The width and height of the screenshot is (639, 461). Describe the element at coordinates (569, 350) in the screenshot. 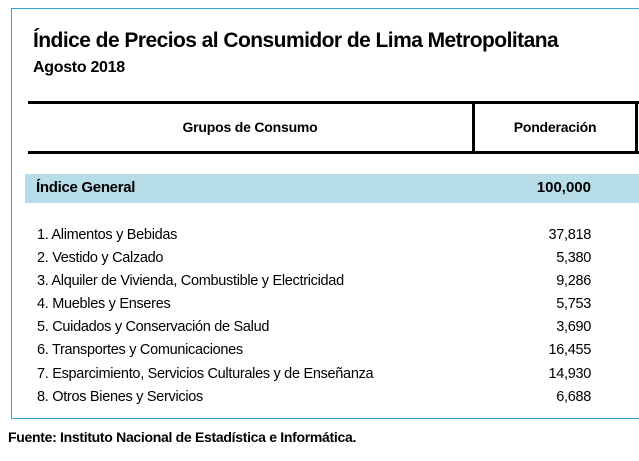

I see `row-value: 16,455` at that location.